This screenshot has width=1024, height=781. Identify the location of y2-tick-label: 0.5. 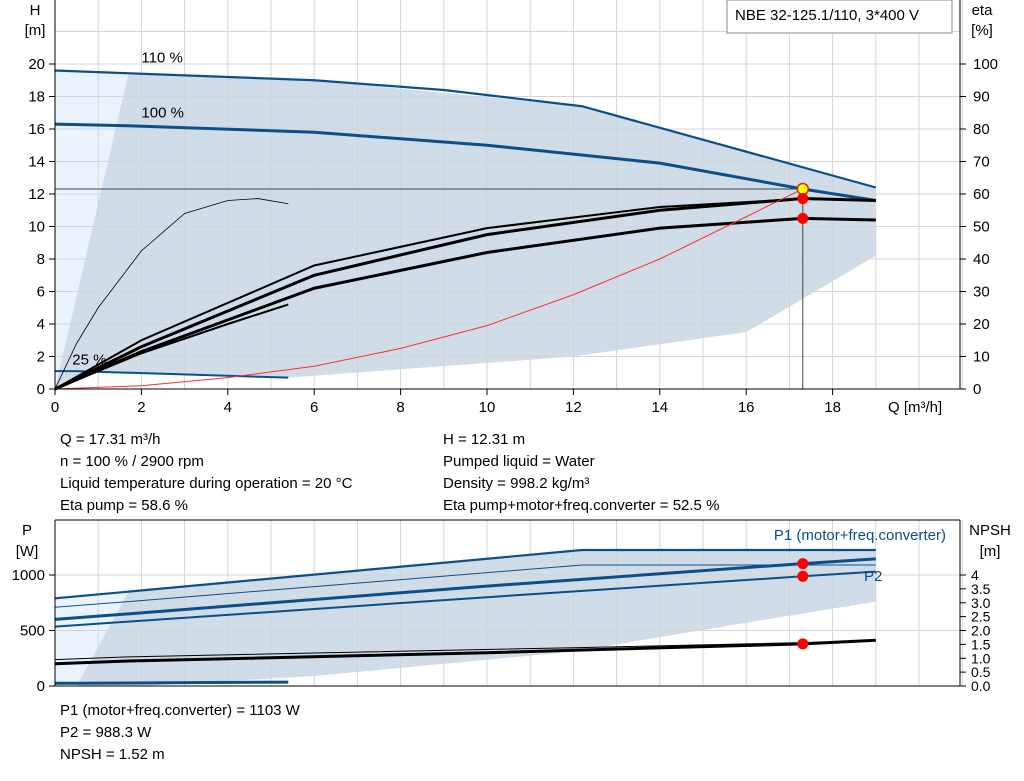
(981, 672).